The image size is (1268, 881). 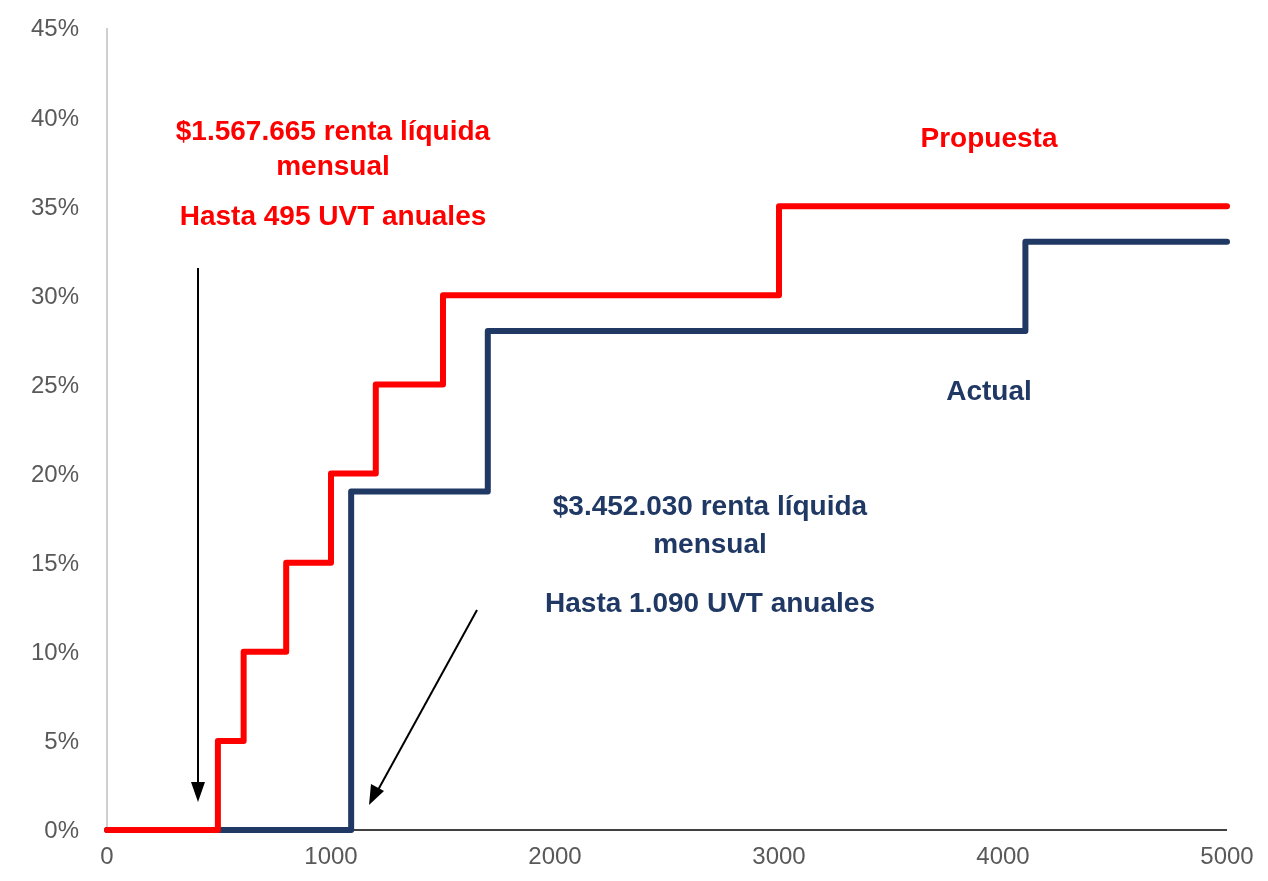 What do you see at coordinates (1227, 855) in the screenshot?
I see `x-tick-label: 5000` at bounding box center [1227, 855].